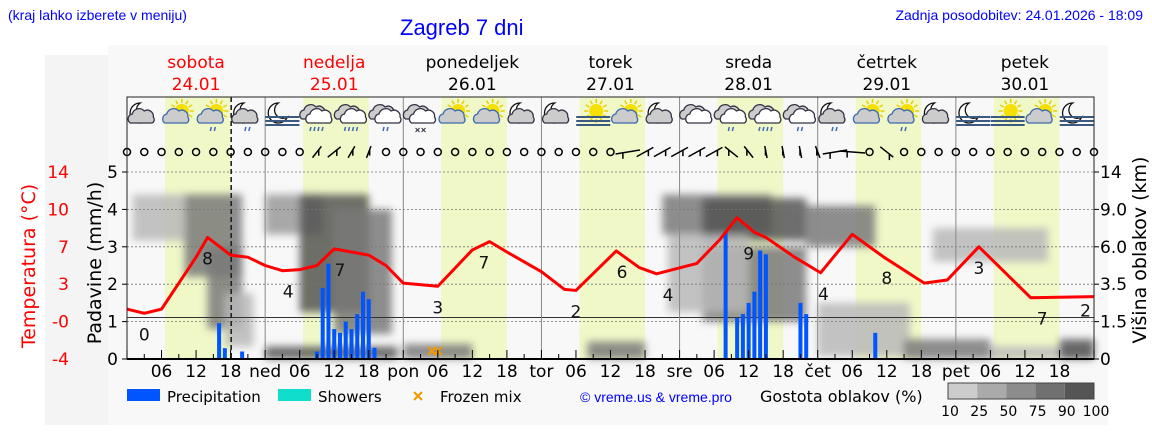 This screenshot has height=443, width=1152. I want to click on x-tick-label-day: sre, so click(680, 372).